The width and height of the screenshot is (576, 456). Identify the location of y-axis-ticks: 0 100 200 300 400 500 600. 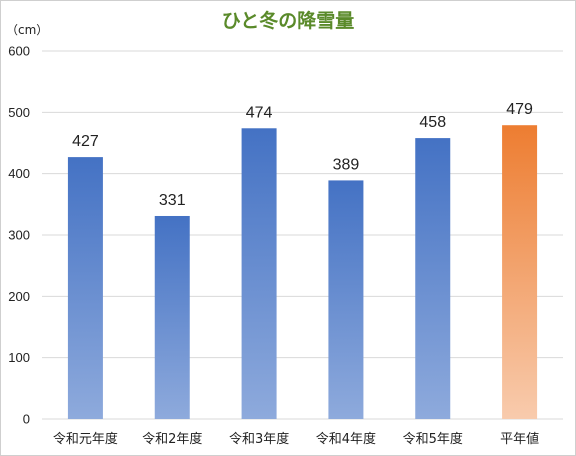
(19, 235).